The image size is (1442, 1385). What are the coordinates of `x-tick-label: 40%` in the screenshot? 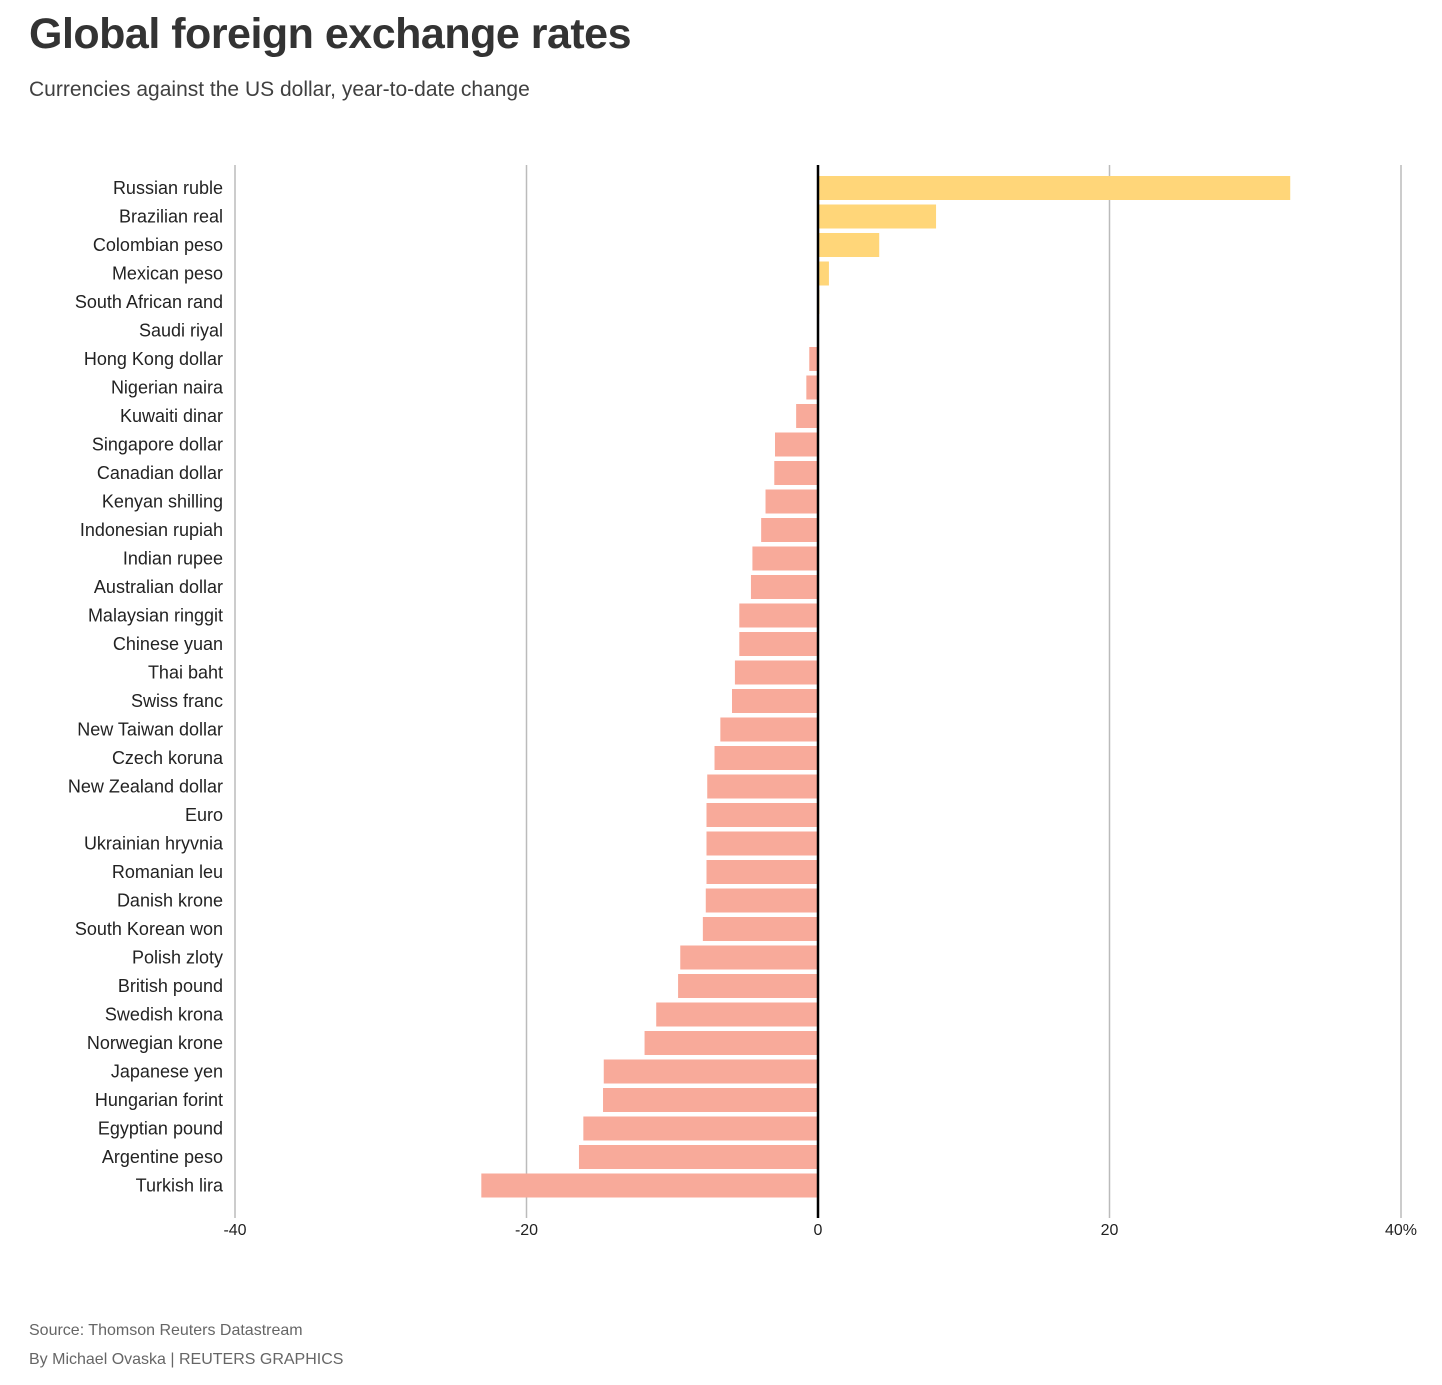 It's located at (1401, 1230).